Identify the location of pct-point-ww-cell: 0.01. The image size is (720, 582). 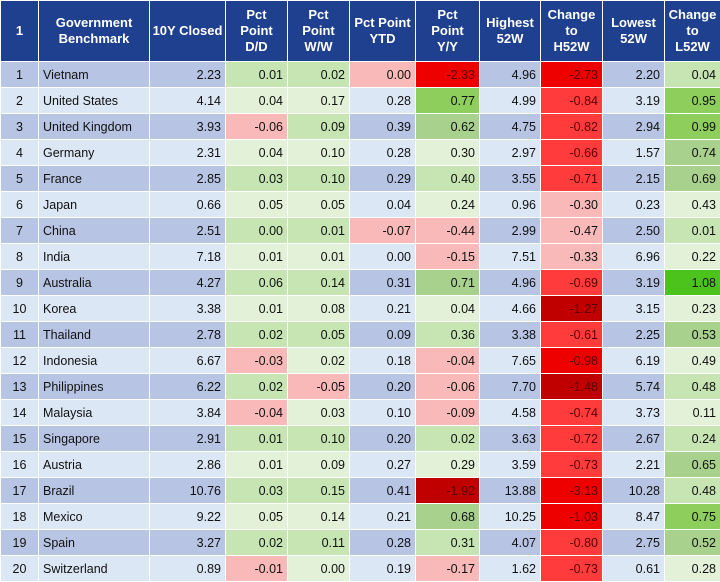
(319, 231).